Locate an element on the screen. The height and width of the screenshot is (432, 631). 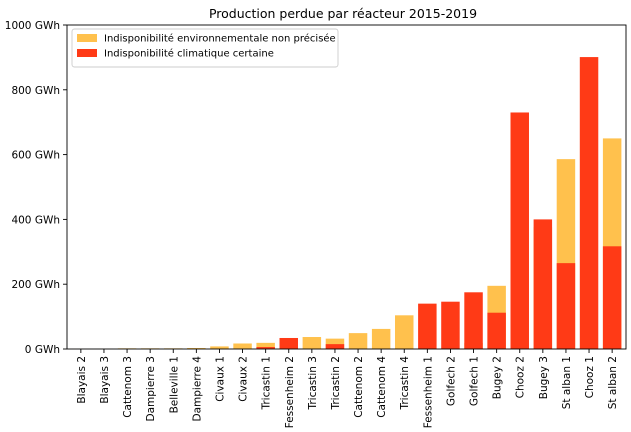
x-tick-label: Fessenheim 1 is located at coordinates (428, 392).